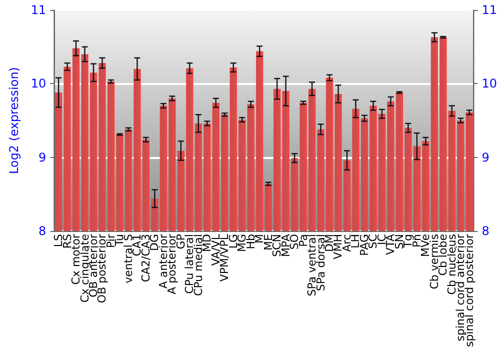 Image resolution: width=500 pixels, height=350 pixels. What do you see at coordinates (42, 231) in the screenshot?
I see `y-tick-label: 8` at bounding box center [42, 231].